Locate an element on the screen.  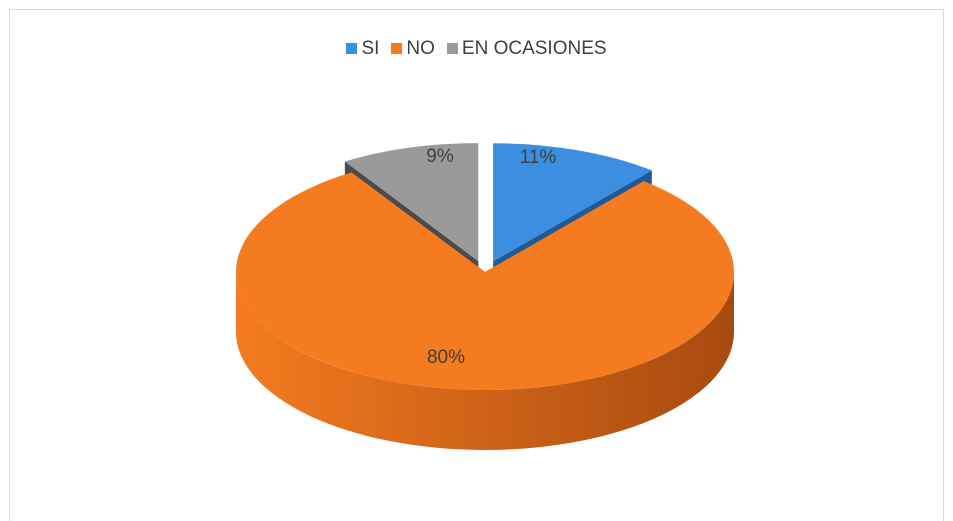
legend-item-en-ocasiones: EN OCASIONES is located at coordinates (526, 48).